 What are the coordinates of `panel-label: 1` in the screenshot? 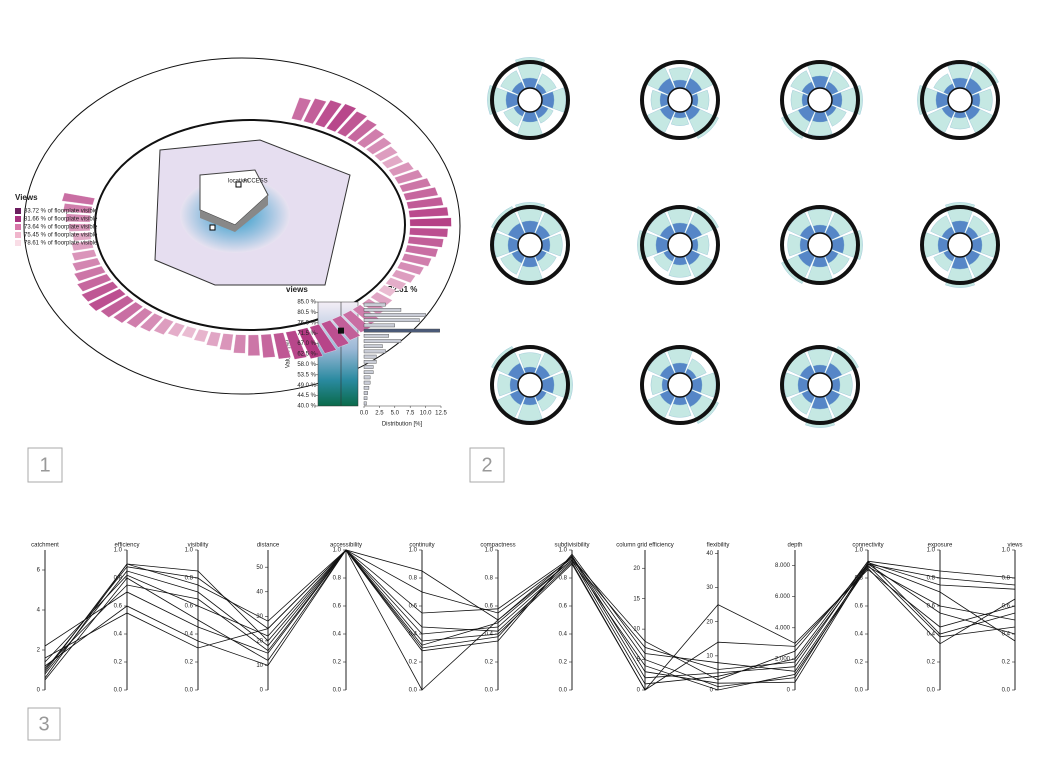 It's located at (44, 465).